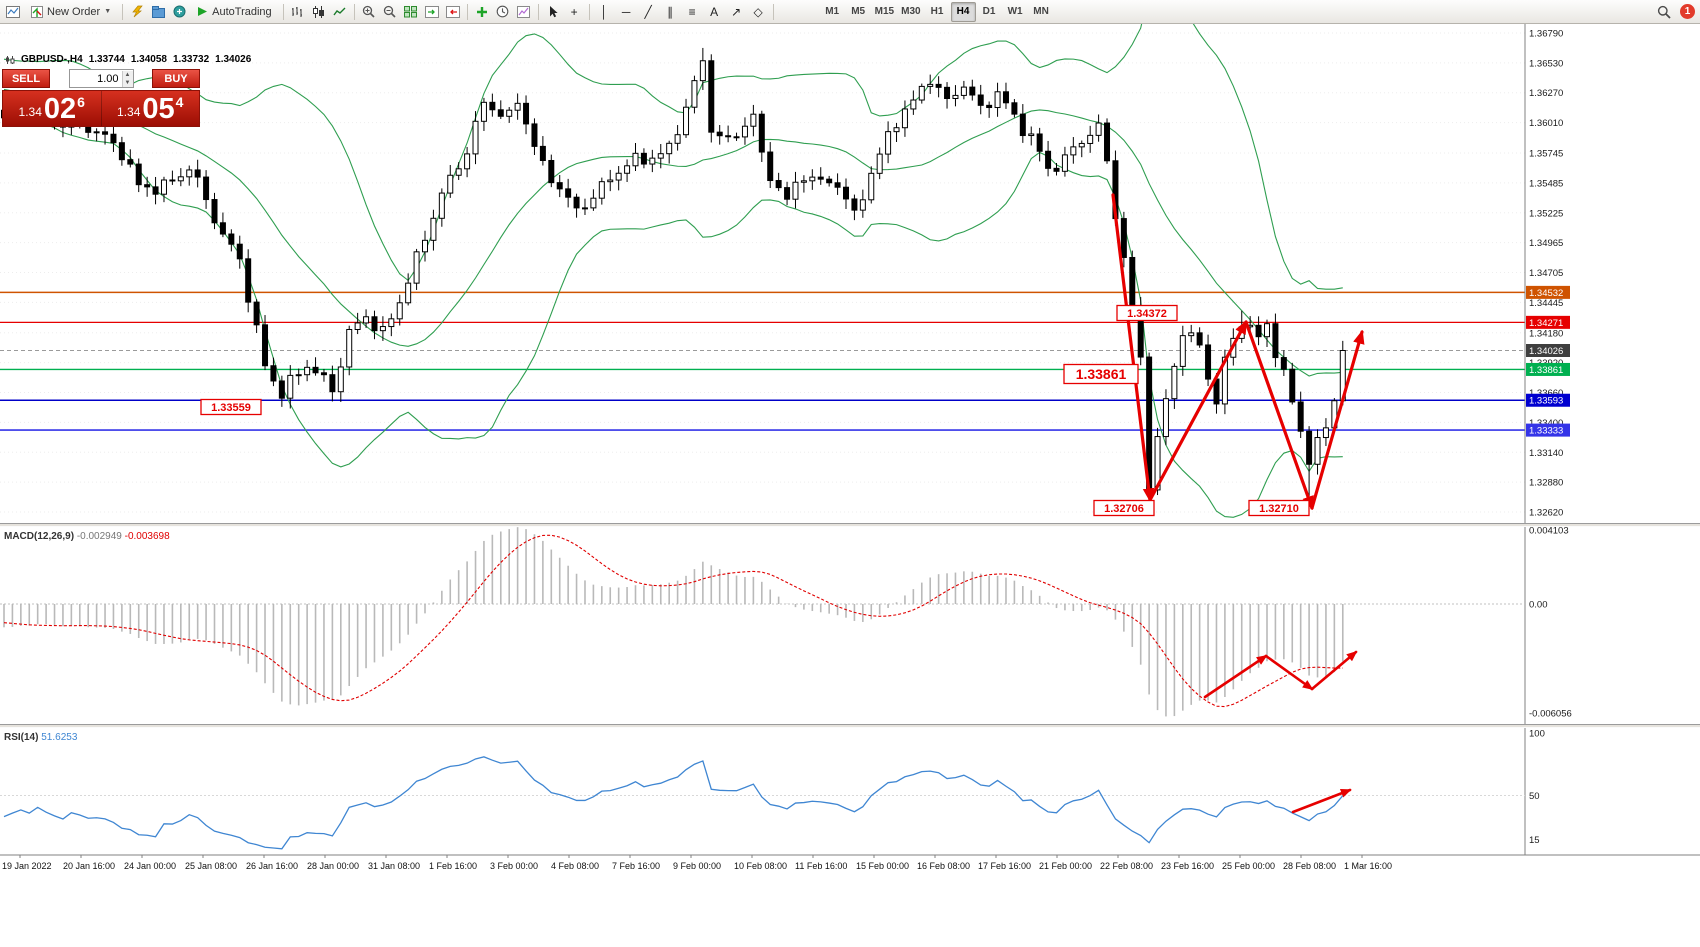 The image size is (1700, 947). I want to click on bar-chart-icon, so click(298, 12).